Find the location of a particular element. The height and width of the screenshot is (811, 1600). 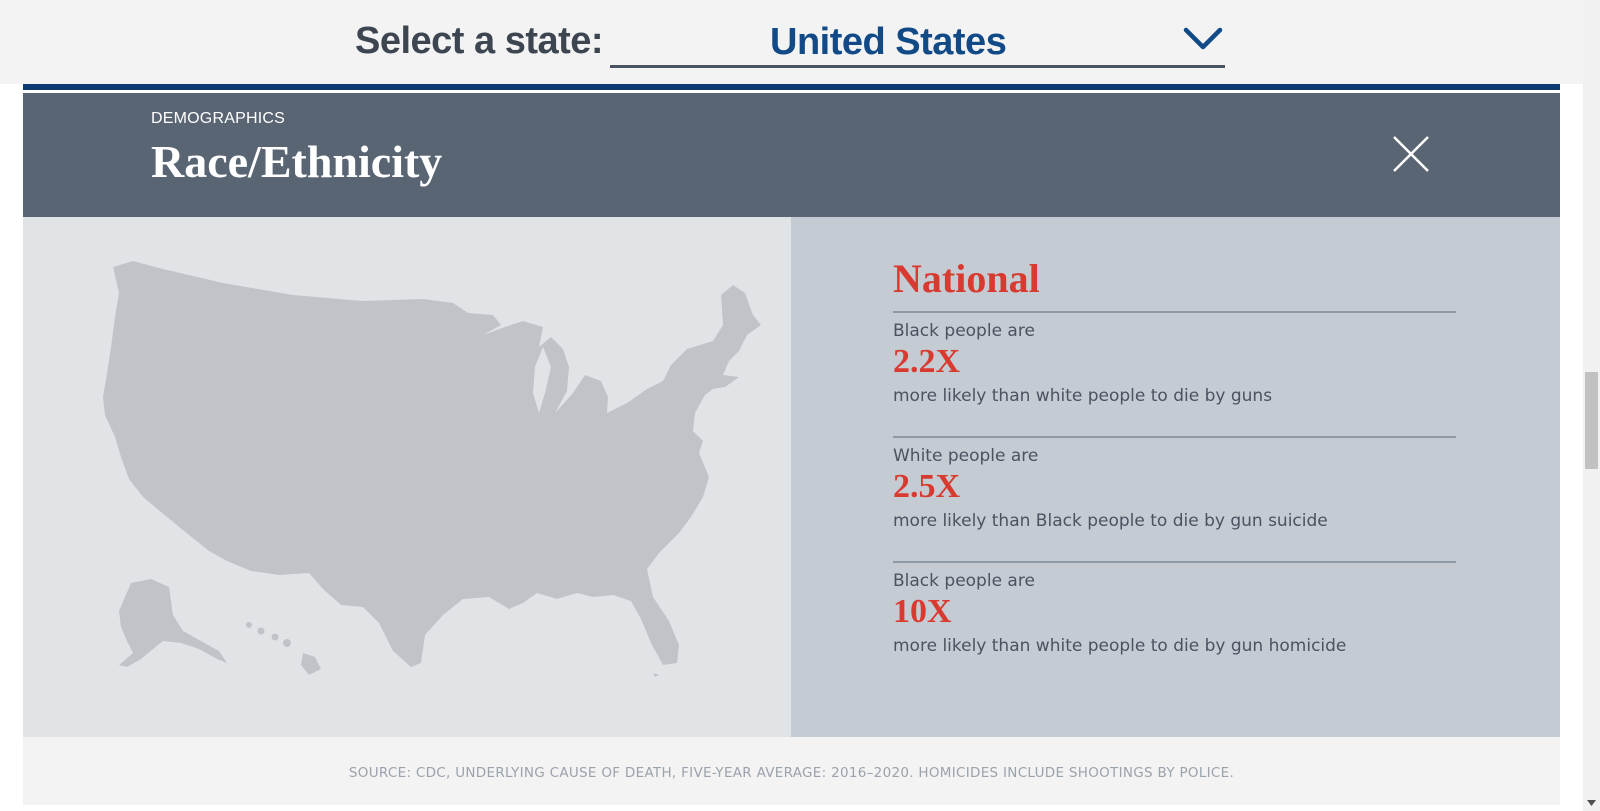

stat-value: 10X is located at coordinates (922, 611).